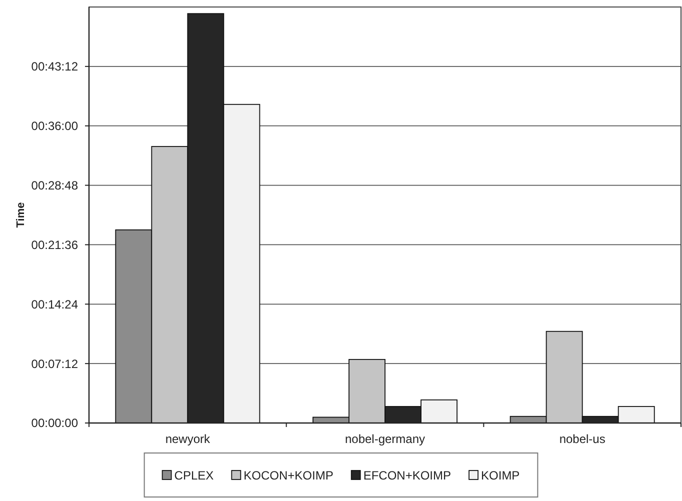 Image resolution: width=682 pixels, height=501 pixels. Describe the element at coordinates (289, 475) in the screenshot. I see `legend-label: KOCON+KOIMP` at that location.